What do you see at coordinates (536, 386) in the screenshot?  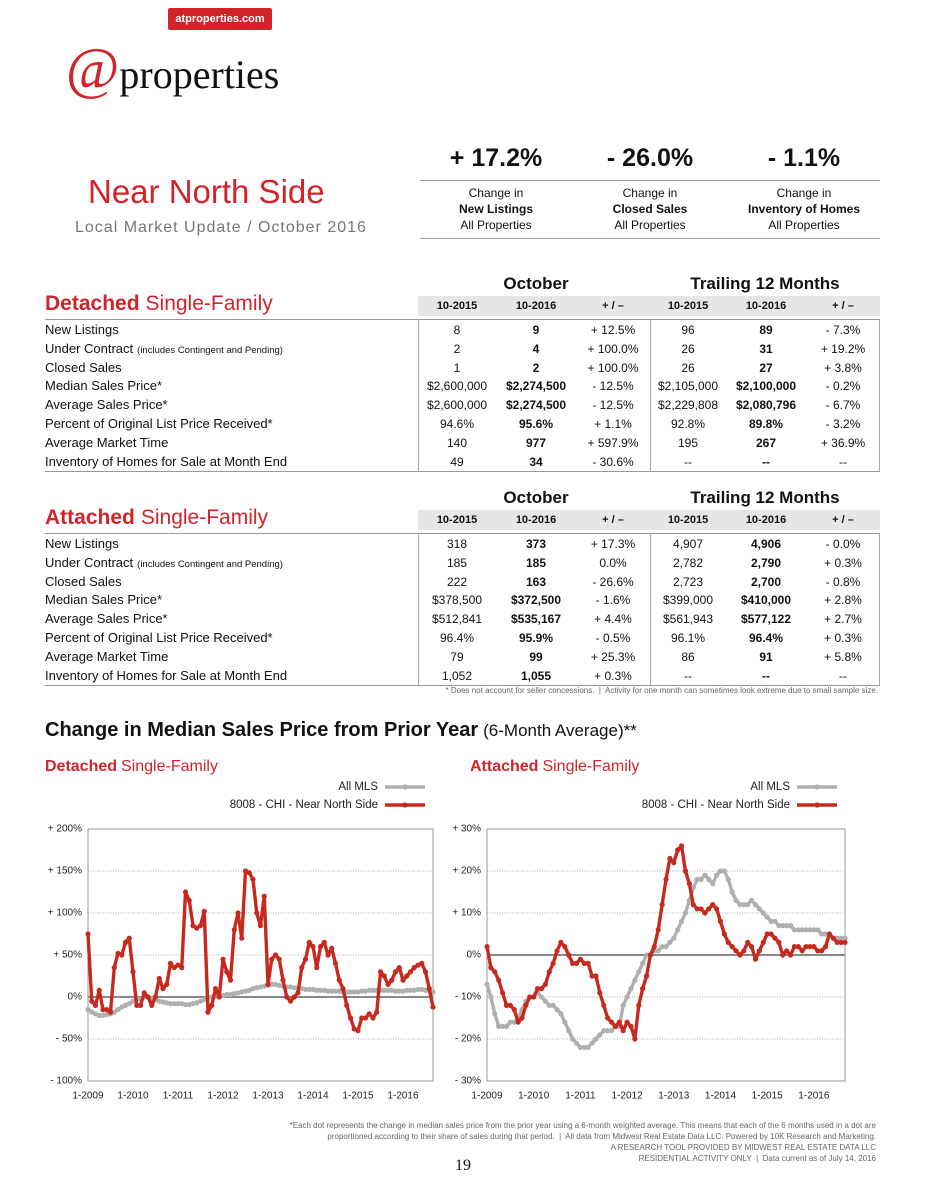 I see `cell: $2,274,500` at bounding box center [536, 386].